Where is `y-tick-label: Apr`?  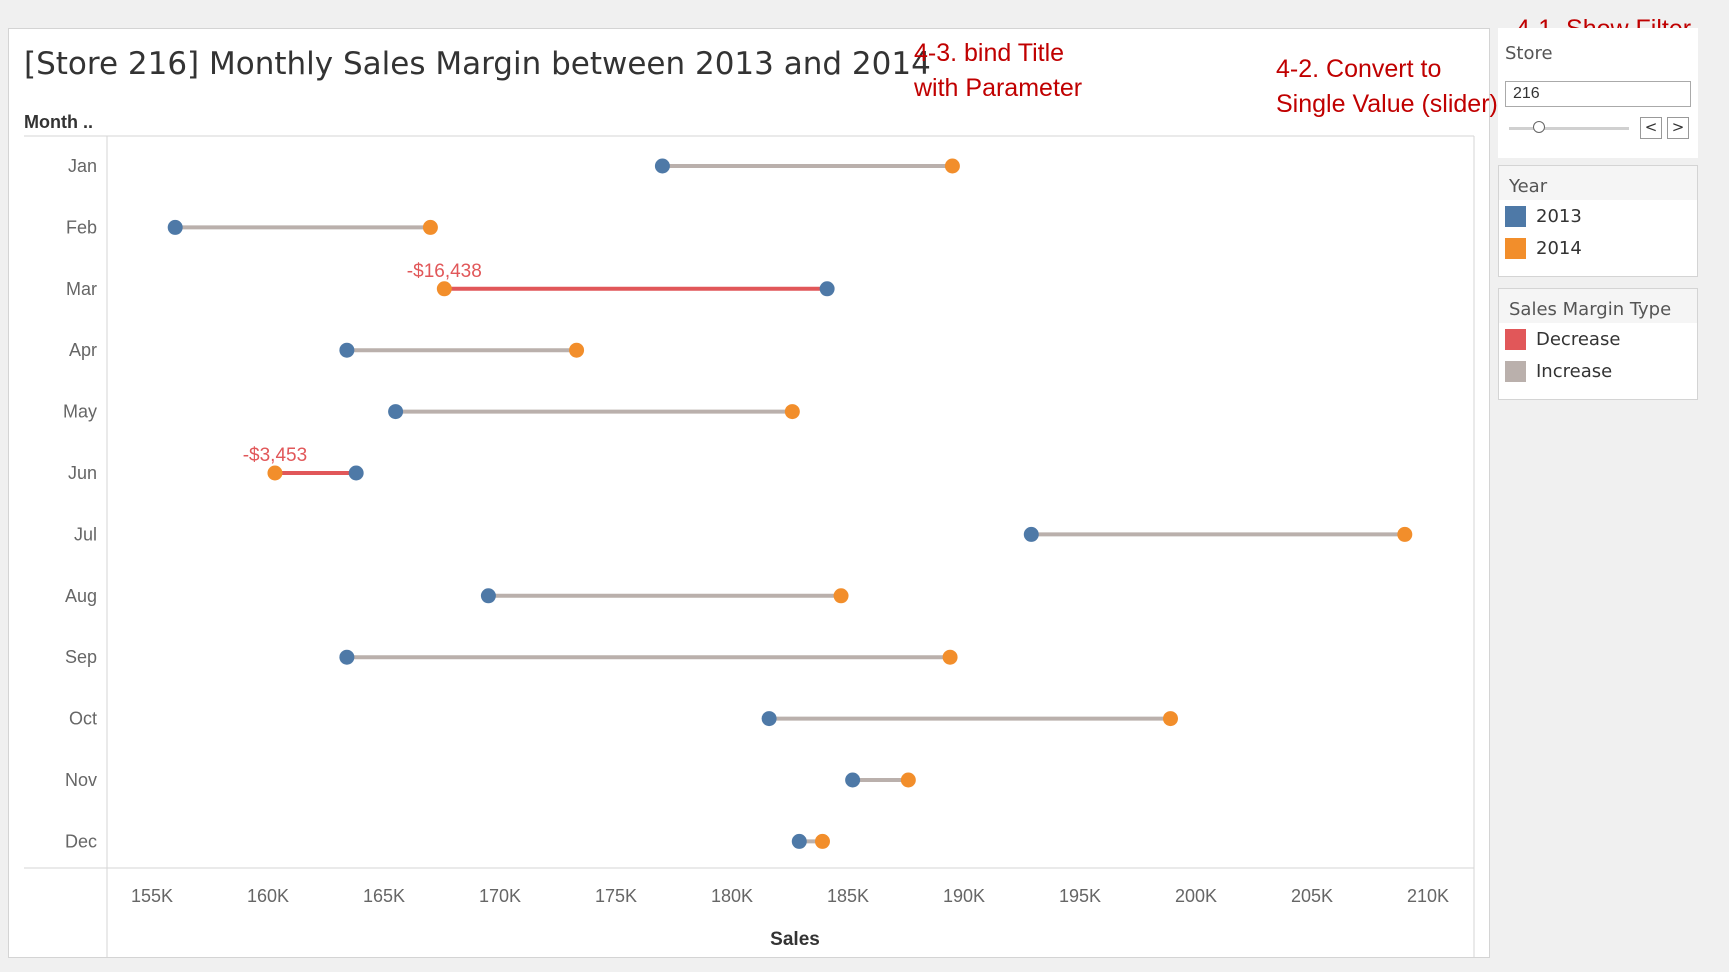
y-tick-label: Apr is located at coordinates (83, 350).